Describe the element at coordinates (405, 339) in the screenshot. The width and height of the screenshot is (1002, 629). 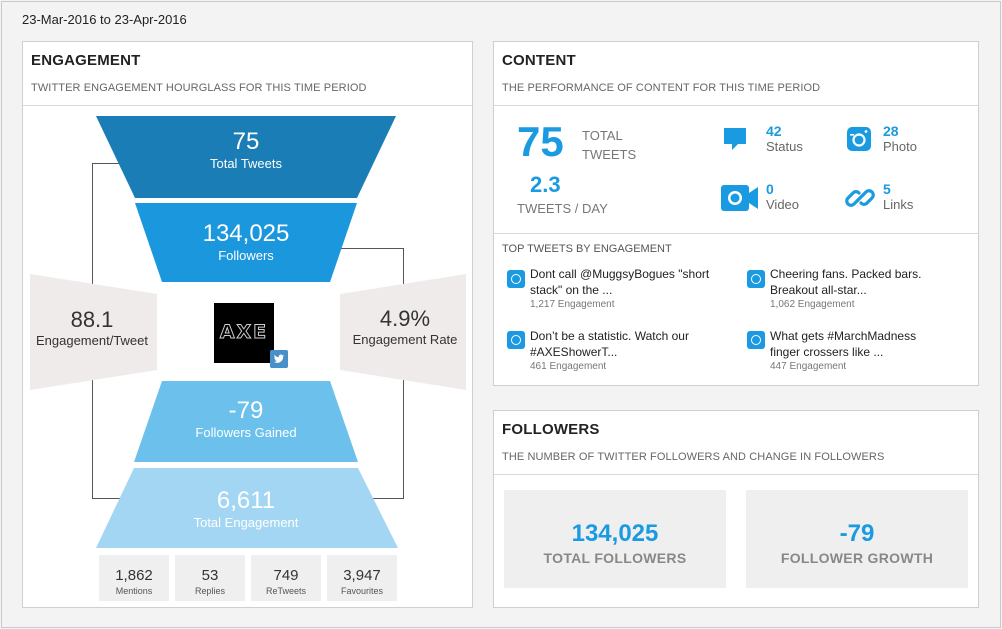
I see `engagement-rate-label: Engagement Rate` at that location.